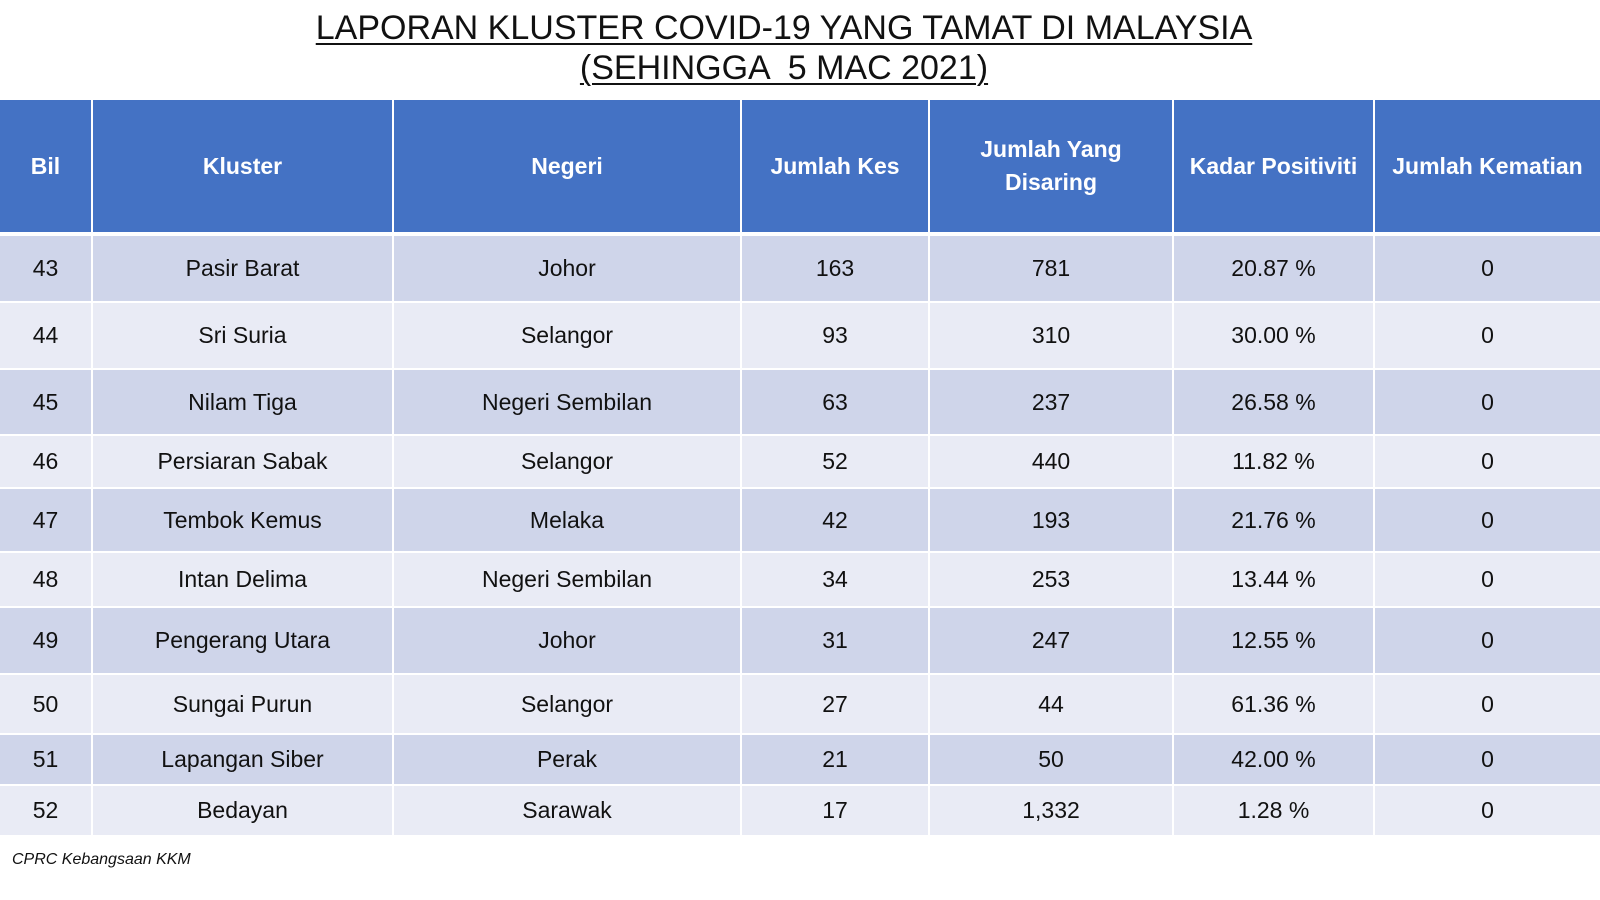 Image resolution: width=1600 pixels, height=900 pixels. What do you see at coordinates (1052, 521) in the screenshot?
I see `cell-jumlah-disaring: 193` at bounding box center [1052, 521].